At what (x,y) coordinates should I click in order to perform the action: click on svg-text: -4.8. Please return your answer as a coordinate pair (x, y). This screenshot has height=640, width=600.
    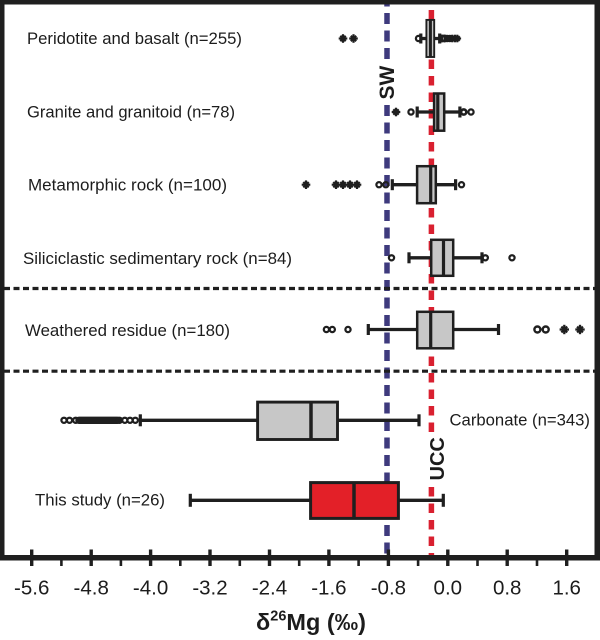
    Looking at the image, I should click on (91, 588).